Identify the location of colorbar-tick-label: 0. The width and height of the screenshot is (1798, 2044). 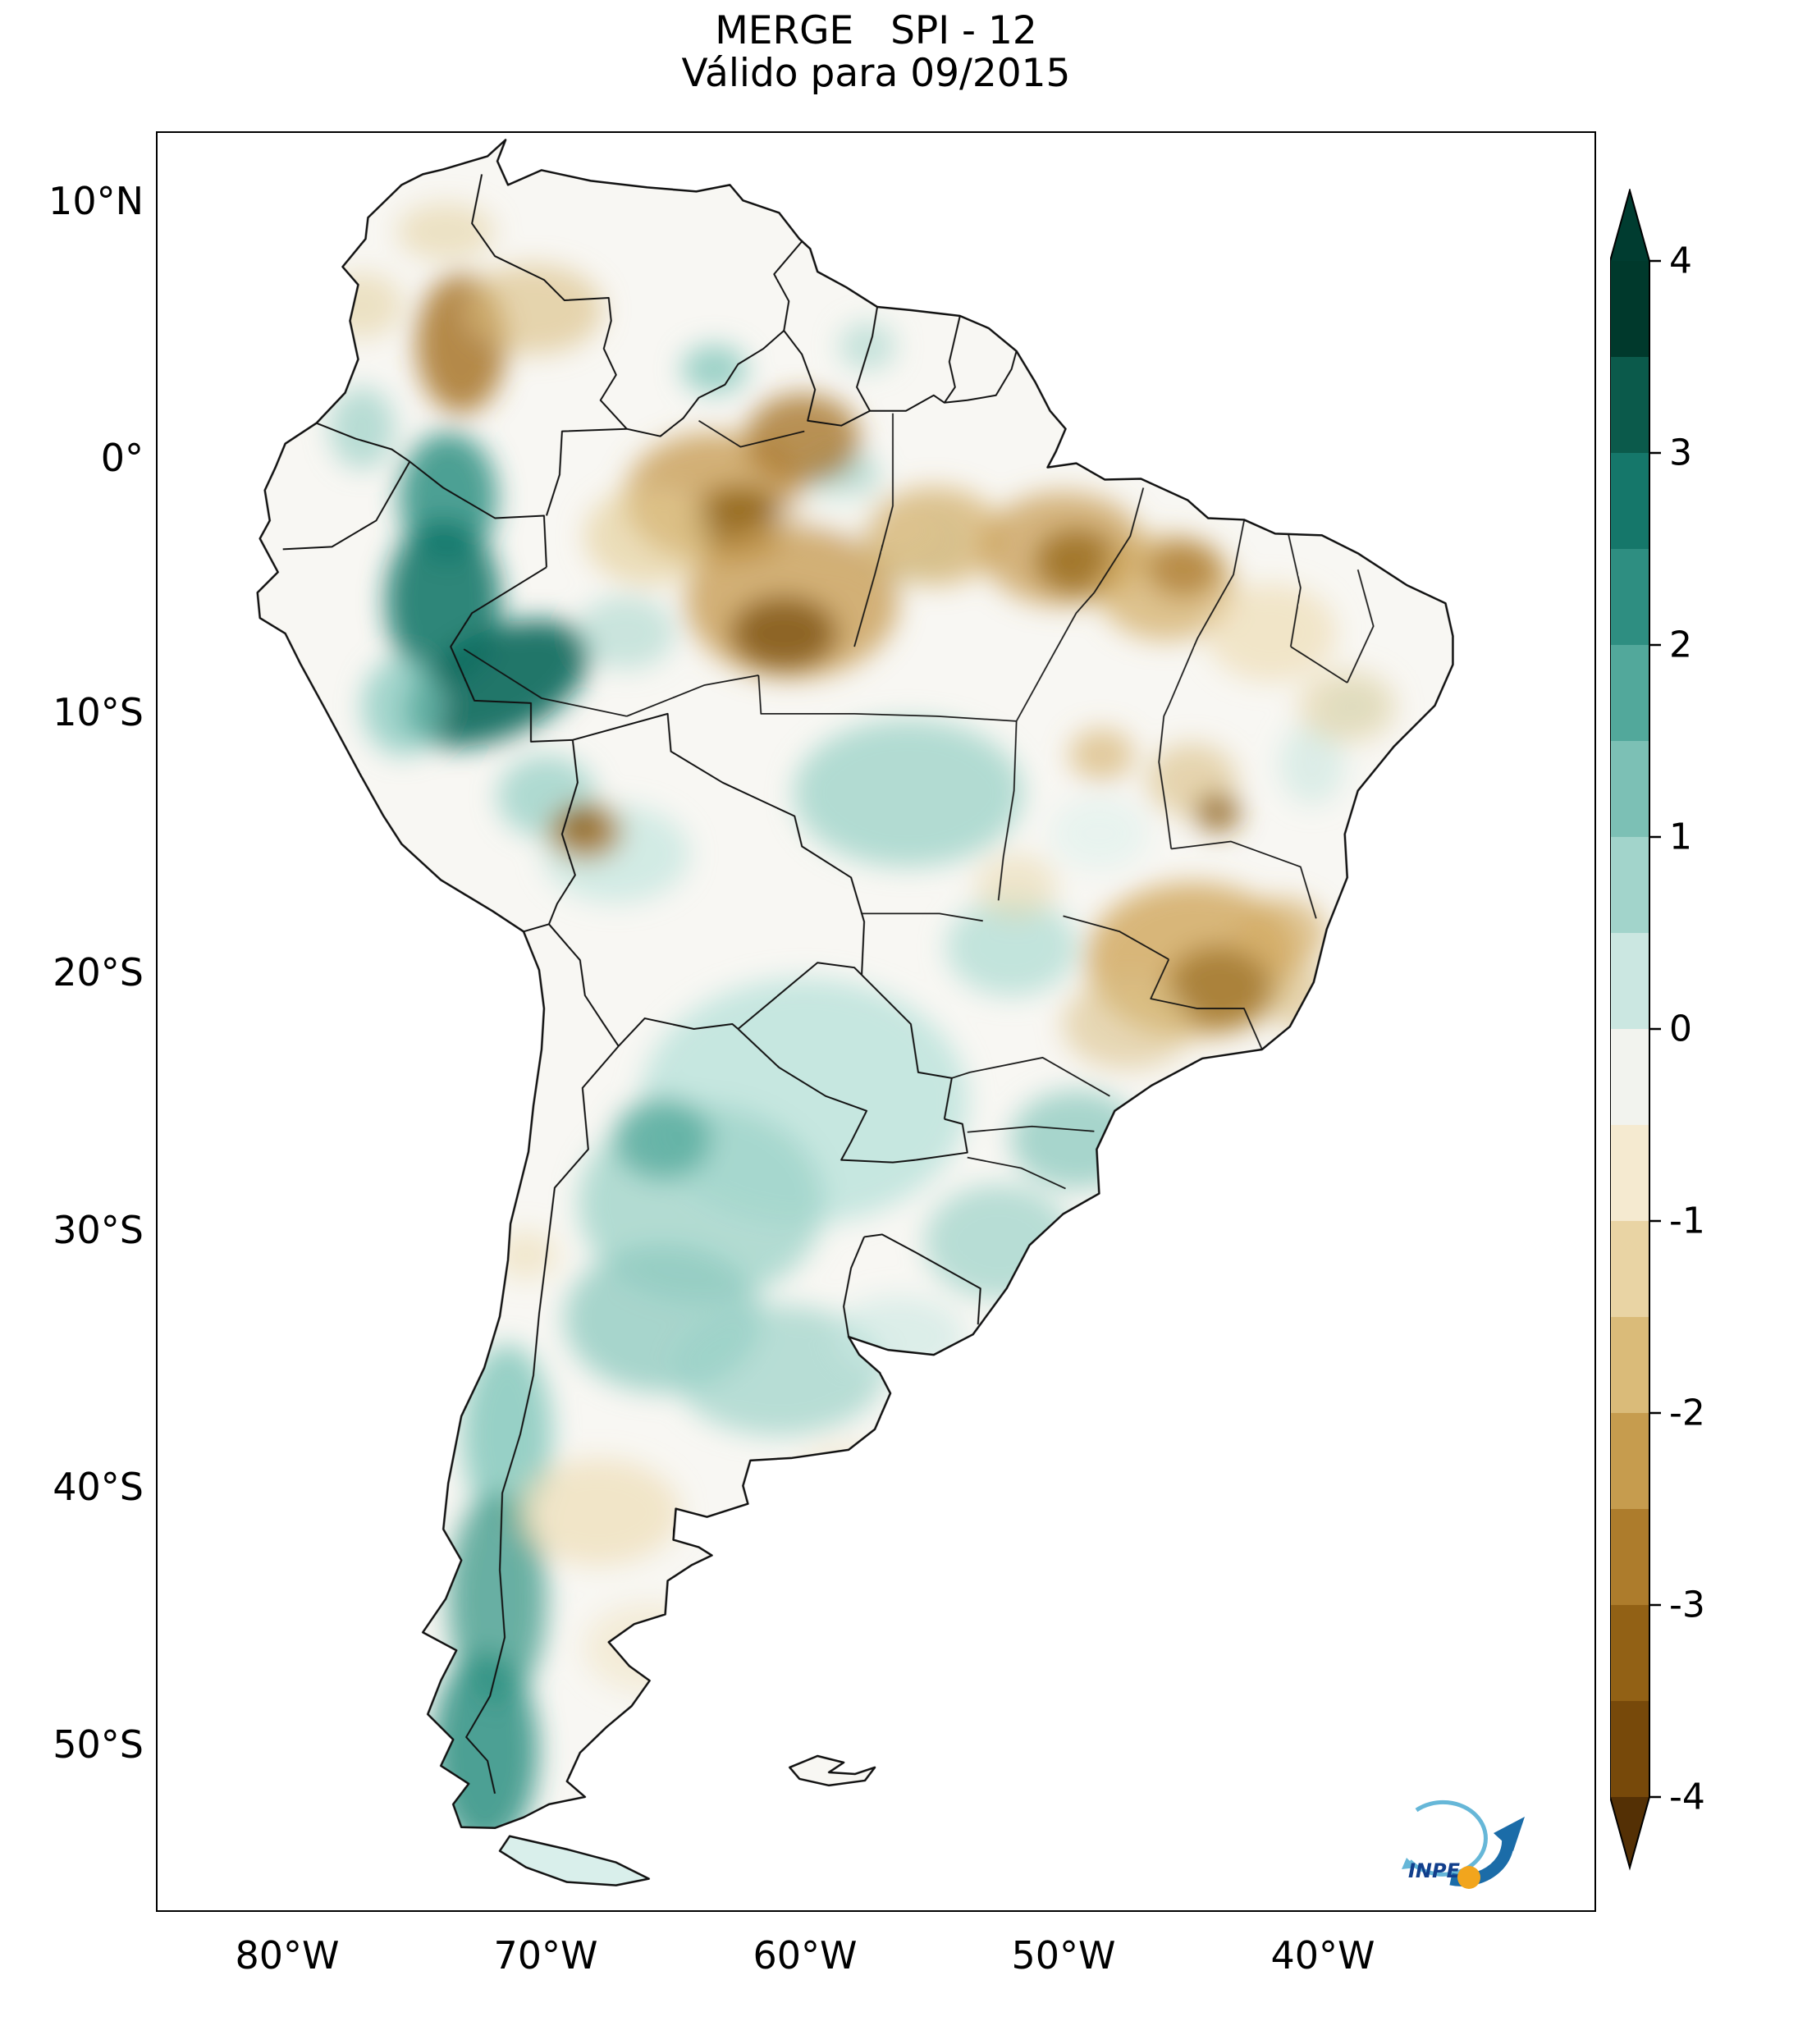
(1680, 1029).